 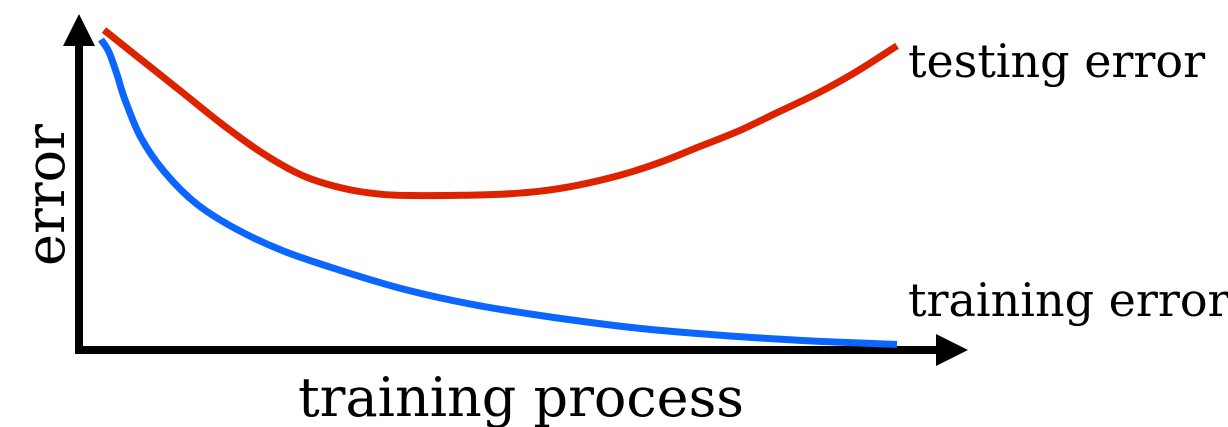 What do you see at coordinates (521, 396) in the screenshot?
I see `x-axis-title: training process` at bounding box center [521, 396].